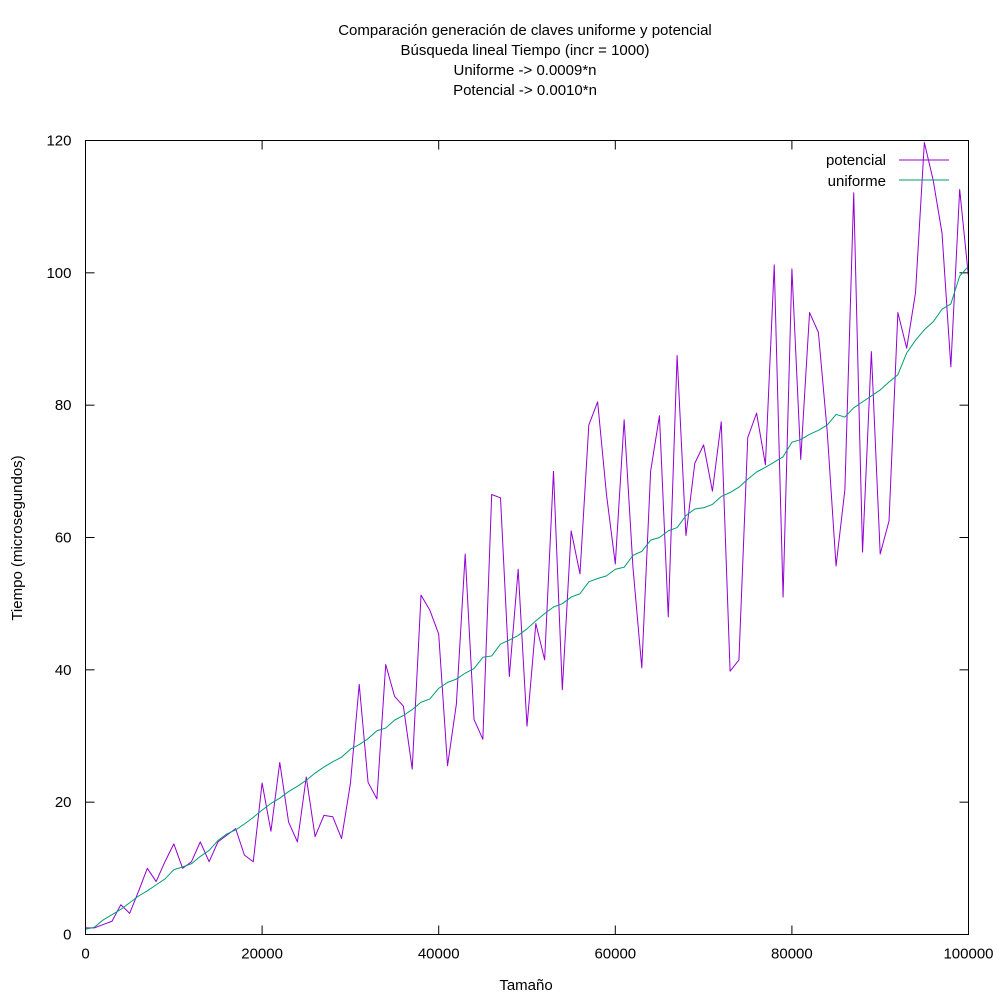 Image resolution: width=1000 pixels, height=1000 pixels. Describe the element at coordinates (262, 954) in the screenshot. I see `x-tick-label: 20000` at that location.